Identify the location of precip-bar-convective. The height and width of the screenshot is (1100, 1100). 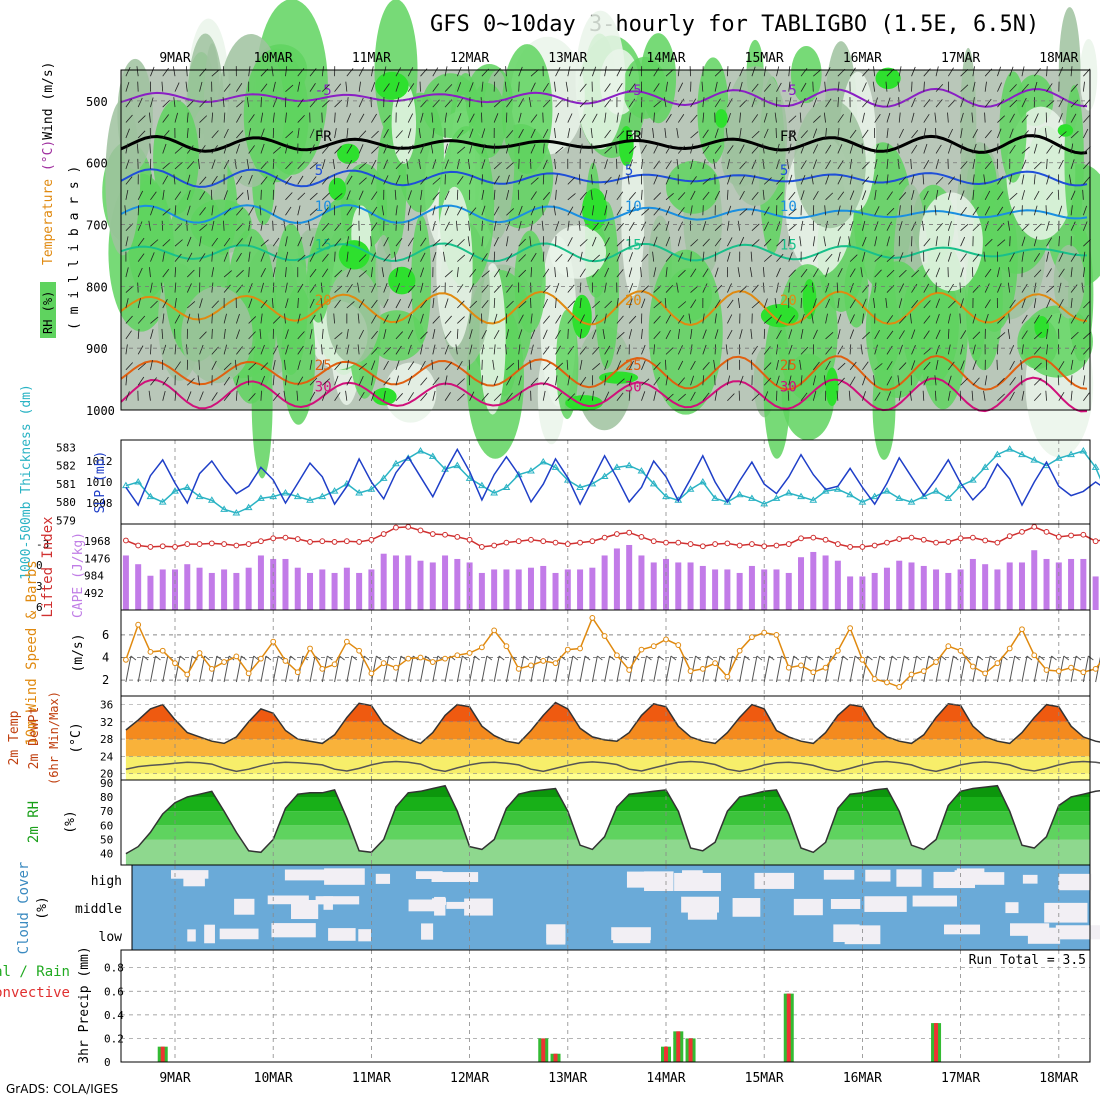
(666, 1054).